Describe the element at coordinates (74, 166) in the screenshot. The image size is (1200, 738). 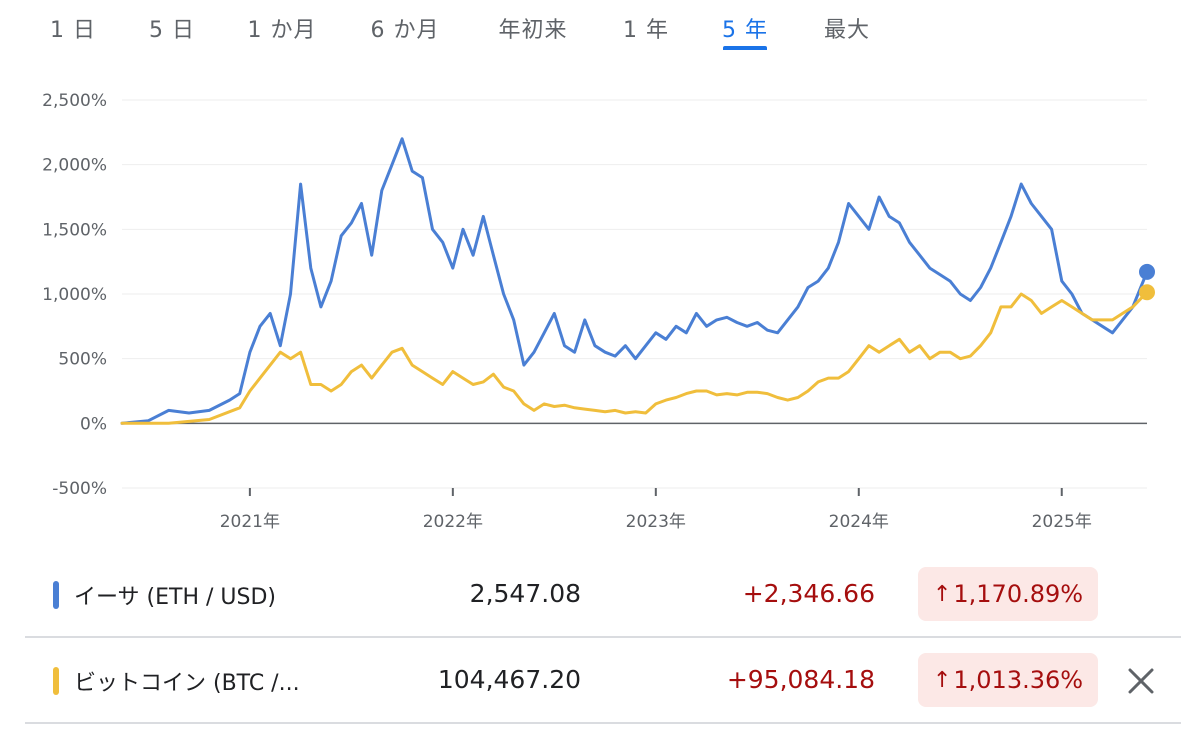
I see `y-tick-label: 2,000%` at that location.